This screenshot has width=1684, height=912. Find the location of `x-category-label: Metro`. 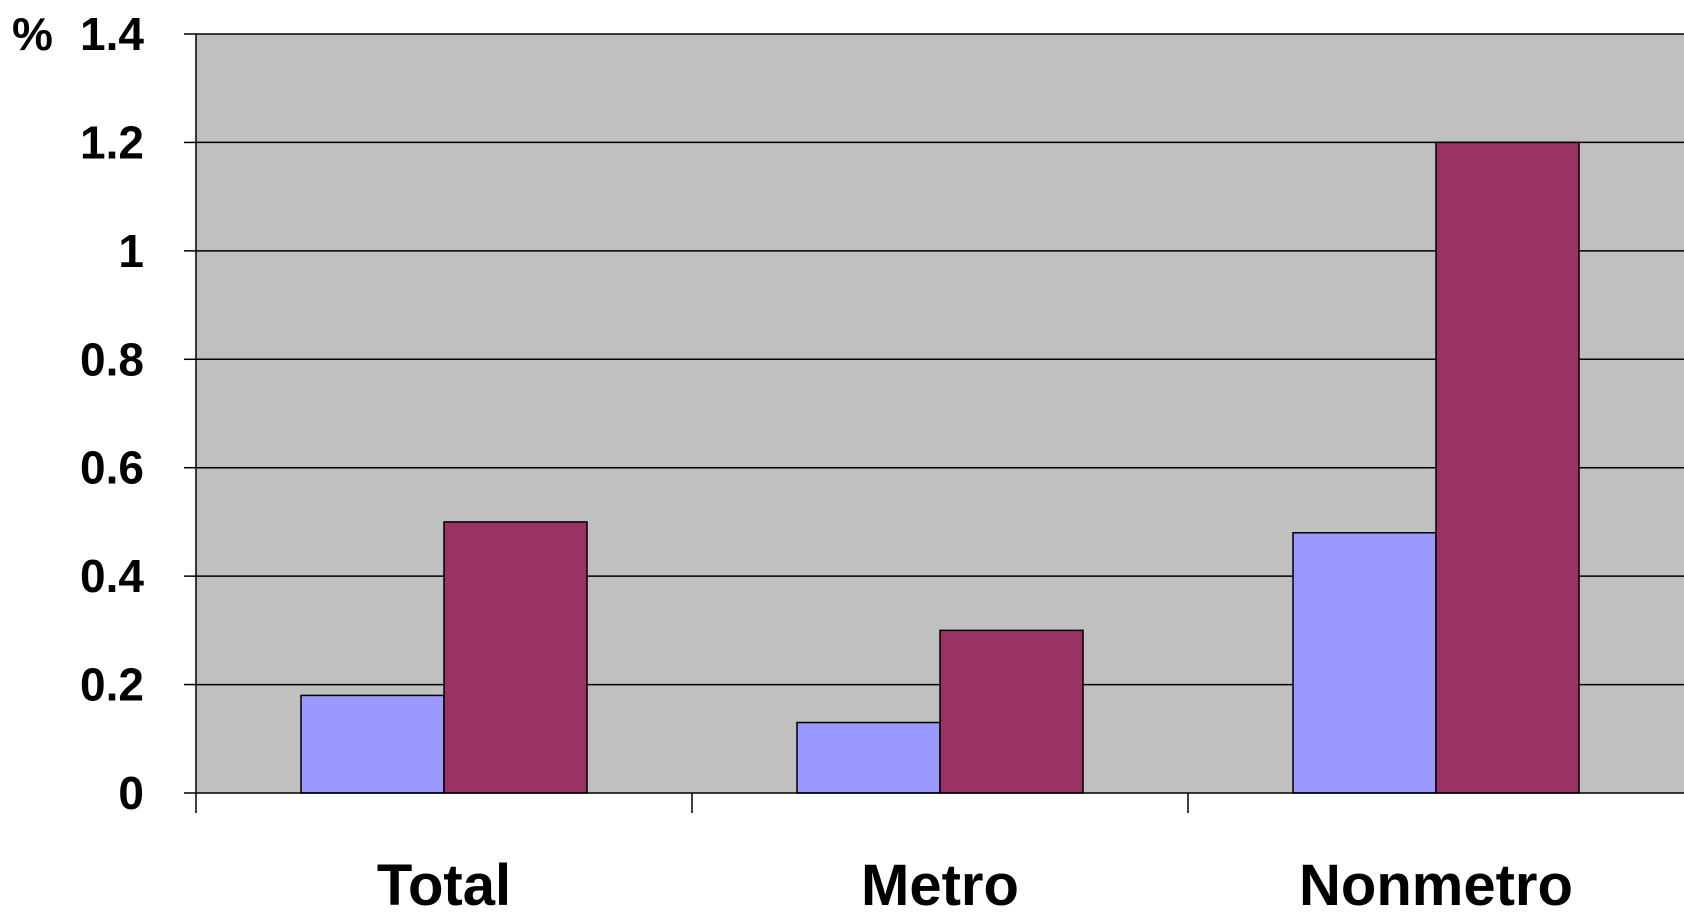

x-category-label: Metro is located at coordinates (940, 882).